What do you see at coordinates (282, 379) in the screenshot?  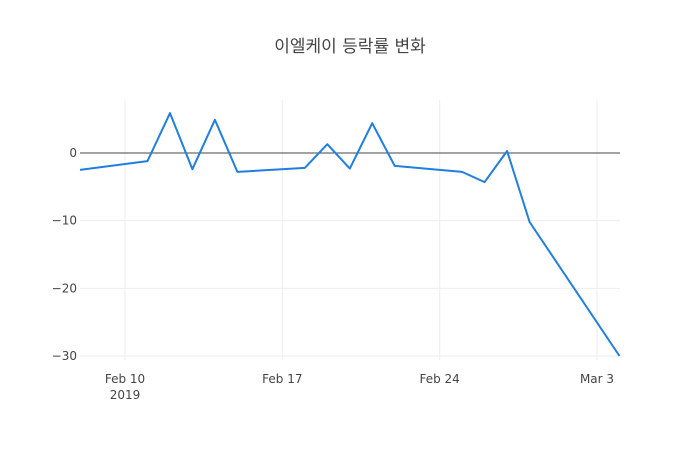 I see `x-tick-label: Feb 17` at bounding box center [282, 379].